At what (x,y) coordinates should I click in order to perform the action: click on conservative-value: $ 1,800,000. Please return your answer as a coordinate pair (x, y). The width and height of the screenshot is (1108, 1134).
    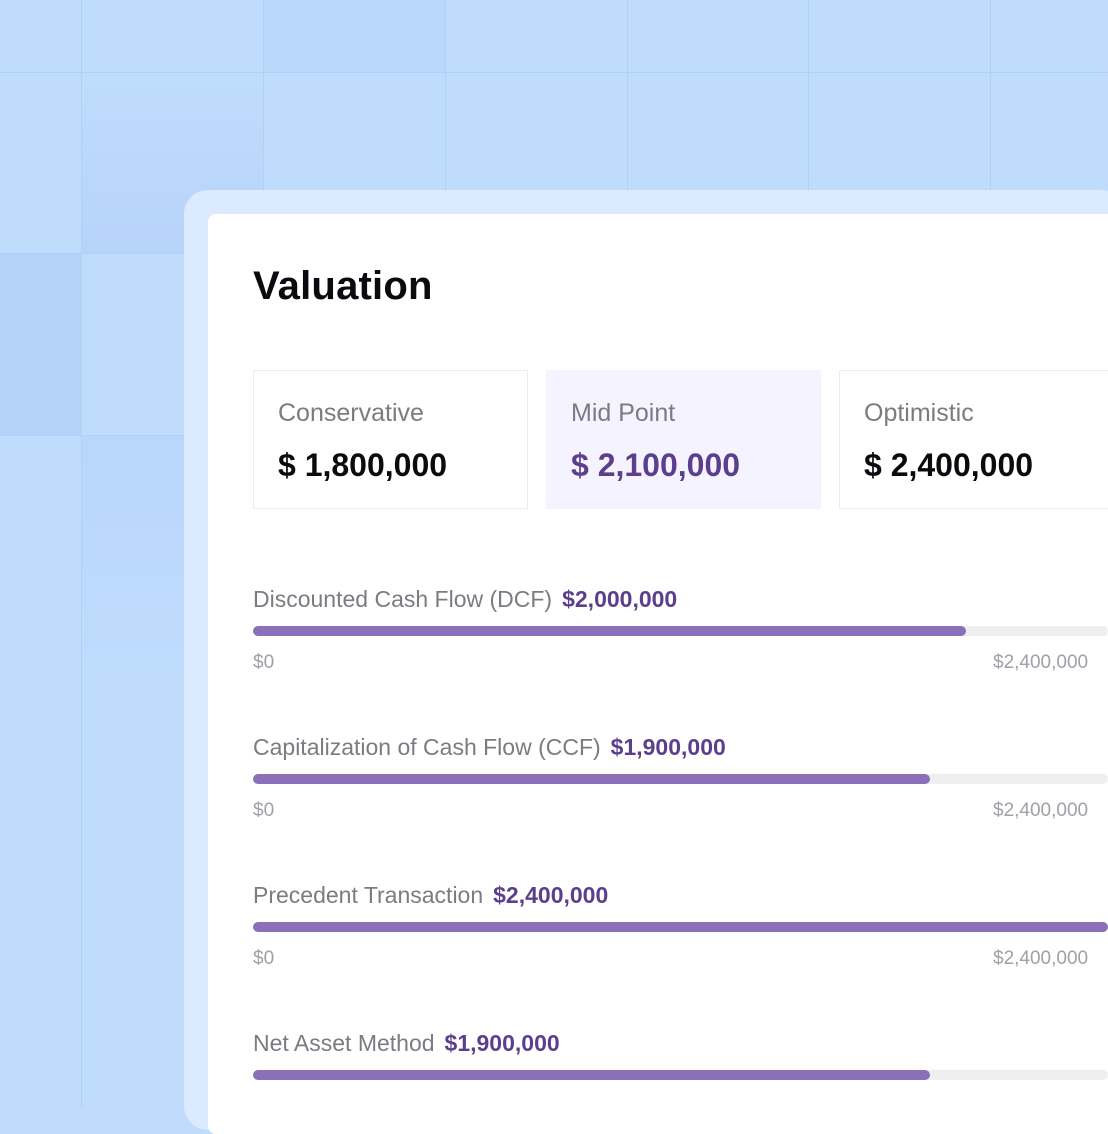
    Looking at the image, I should click on (363, 465).